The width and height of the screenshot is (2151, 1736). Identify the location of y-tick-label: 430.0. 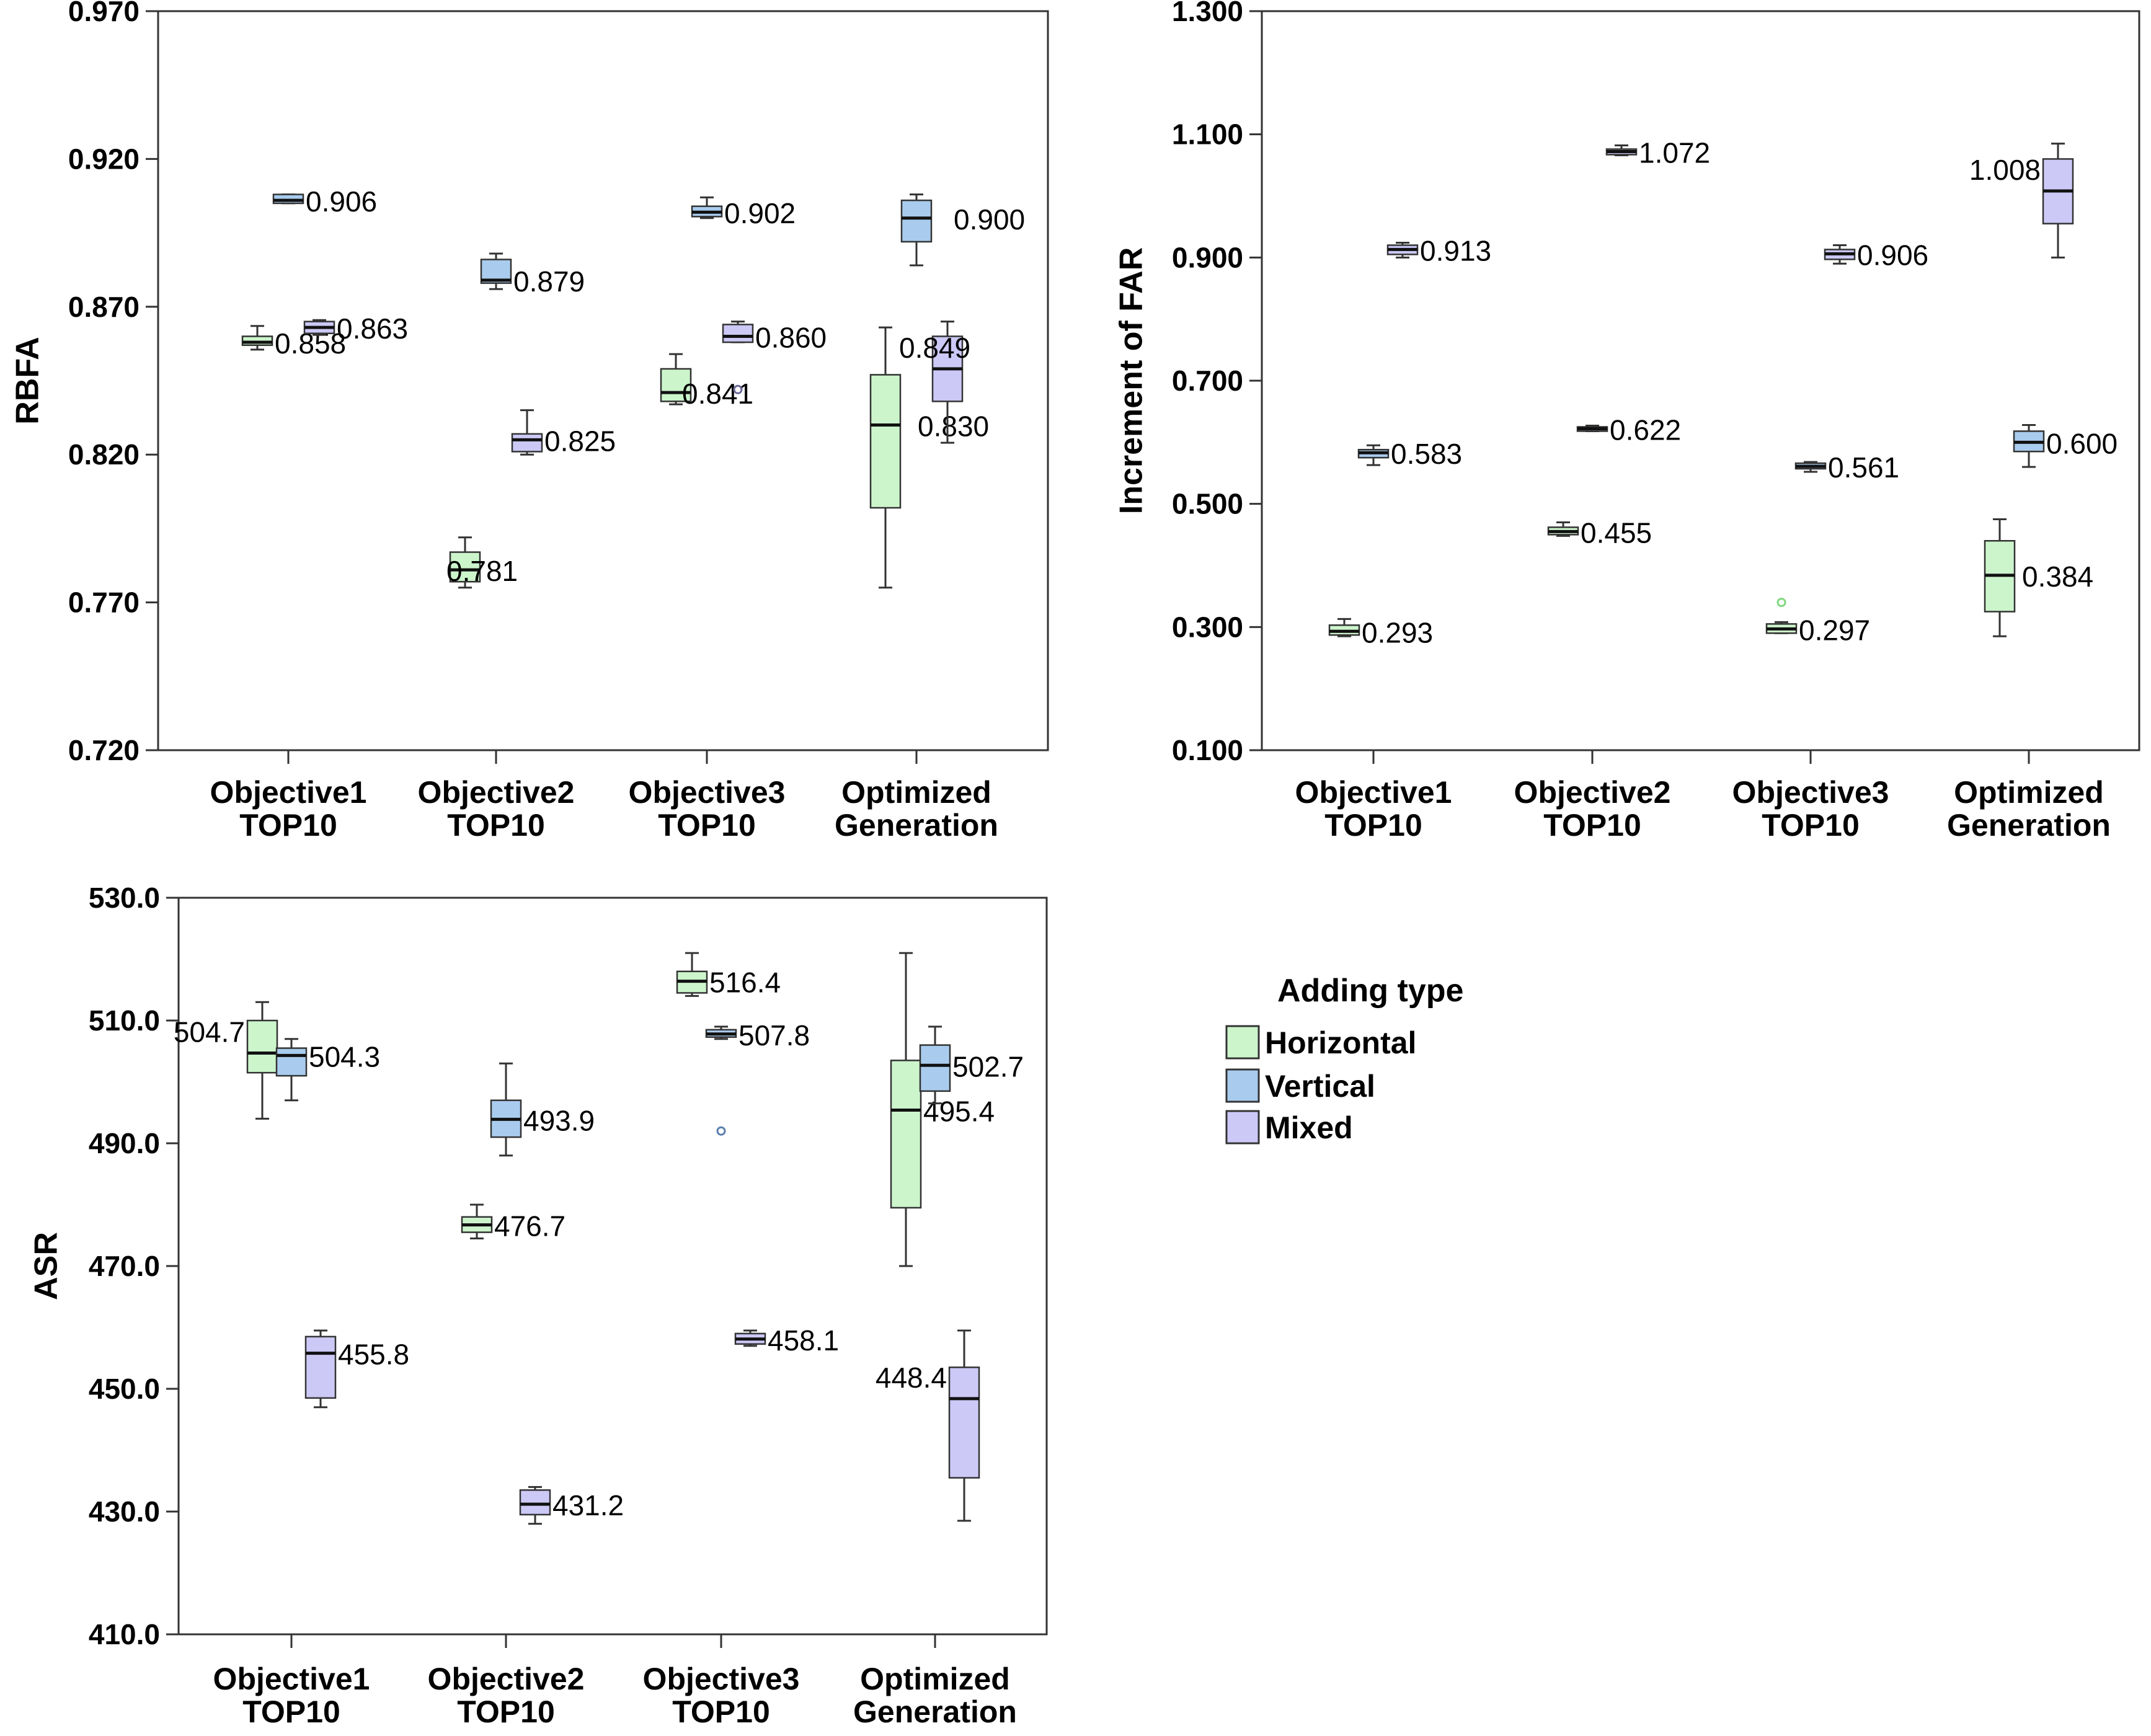
(124, 1511).